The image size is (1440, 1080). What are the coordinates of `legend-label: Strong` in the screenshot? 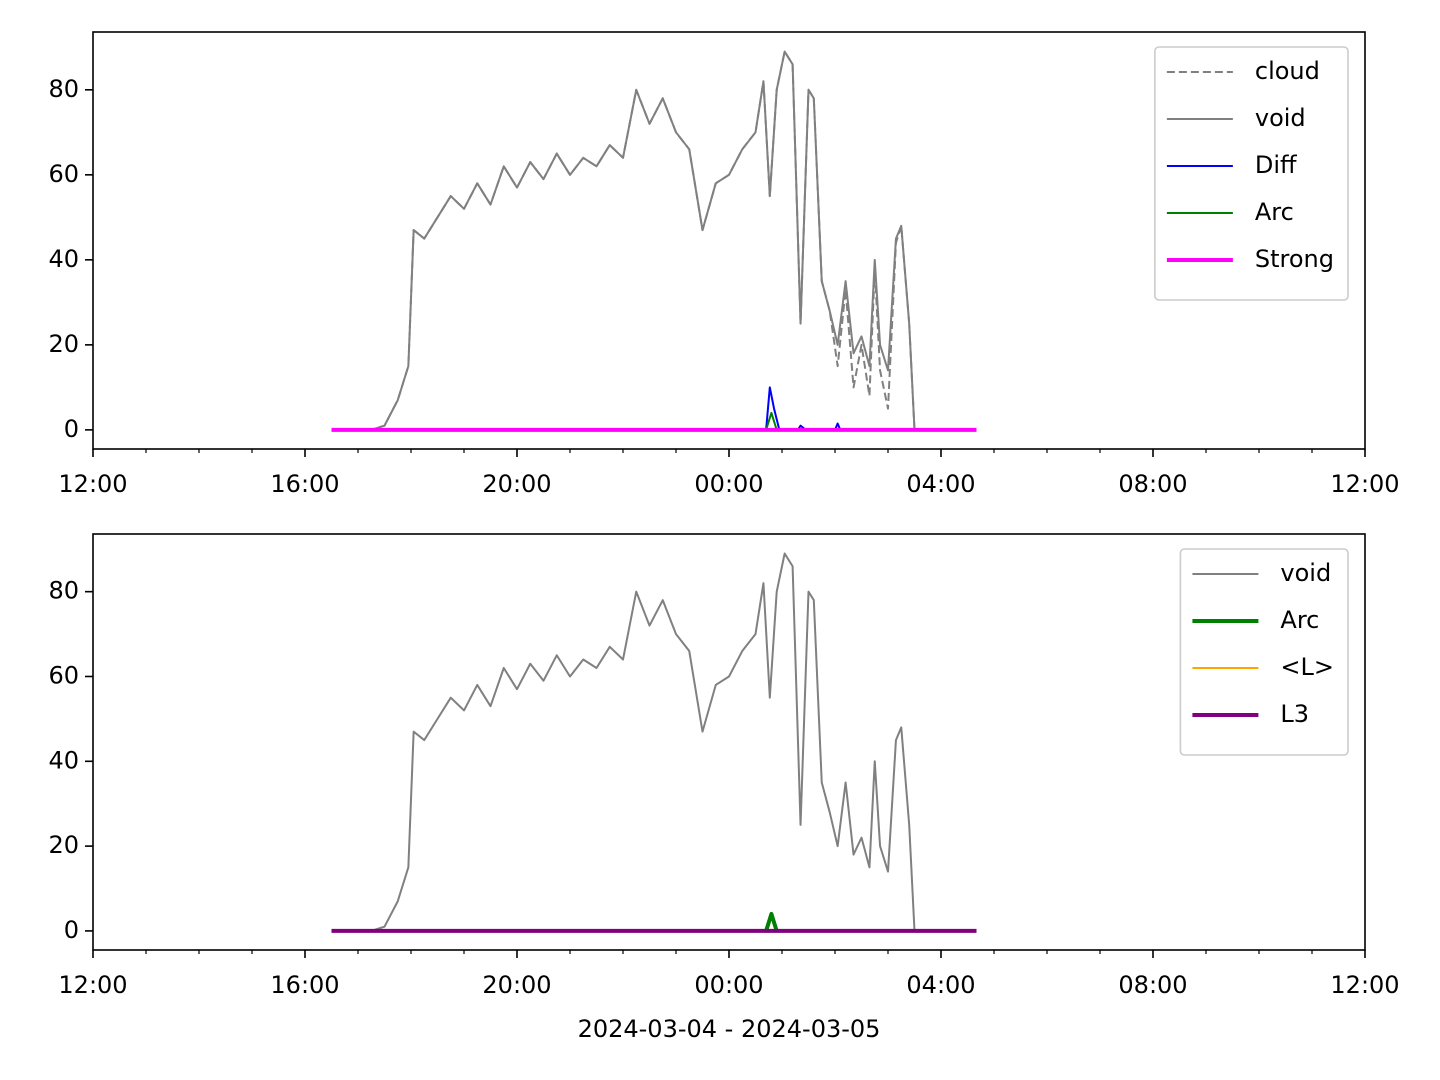 It's located at (1294, 259).